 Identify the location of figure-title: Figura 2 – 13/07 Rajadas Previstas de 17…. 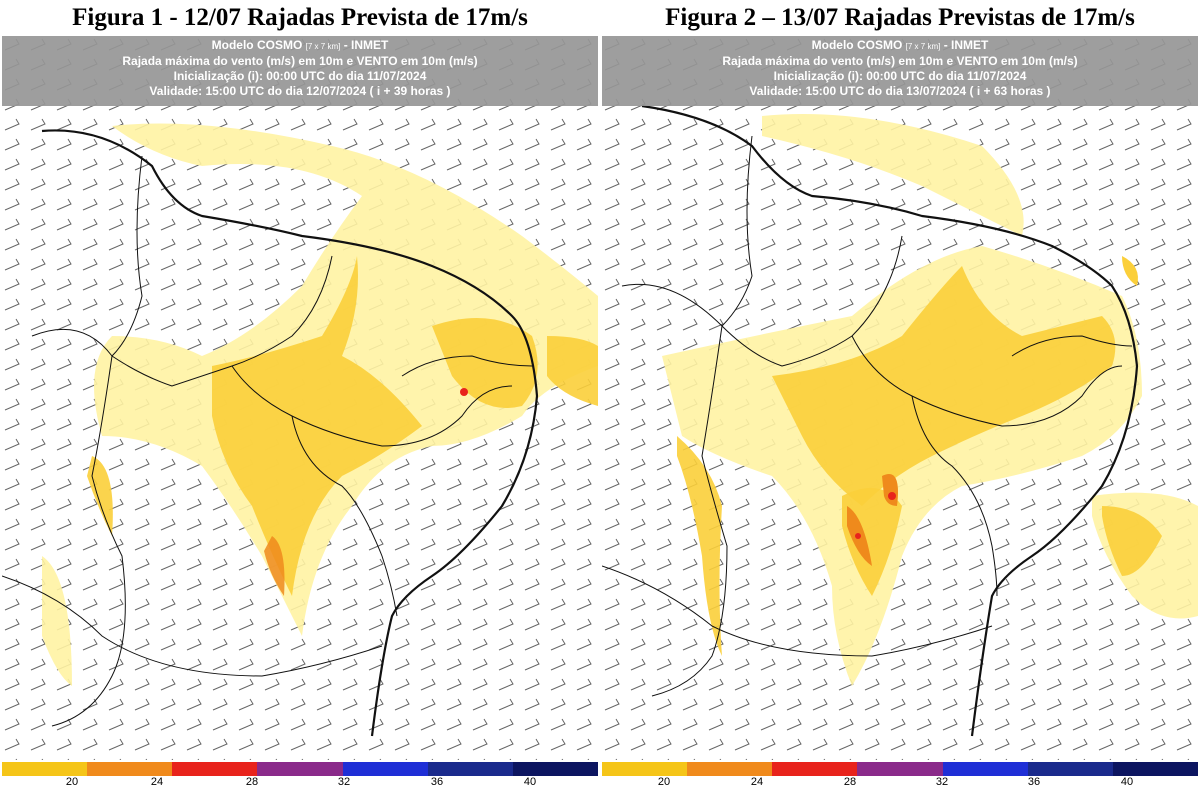
(900, 17).